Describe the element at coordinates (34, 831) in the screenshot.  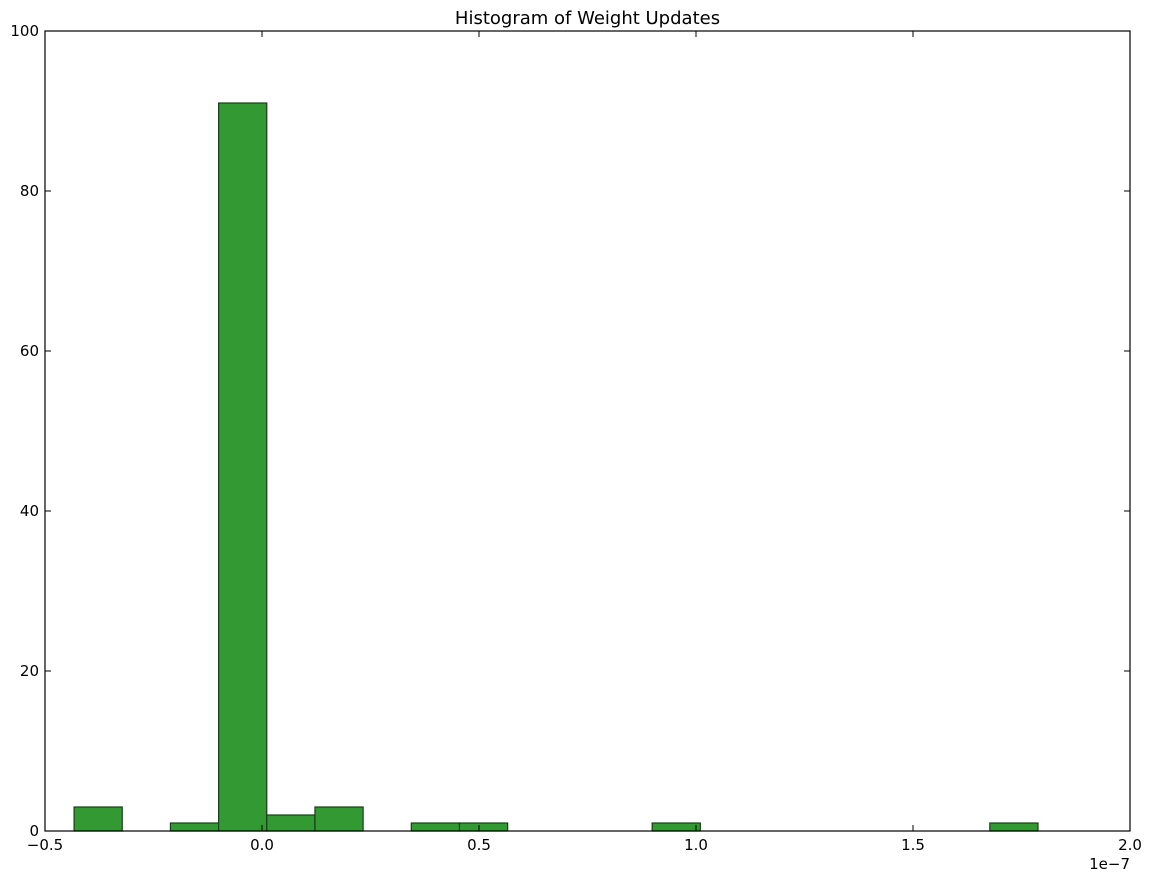
I see `y-tick-label-0: 0` at that location.